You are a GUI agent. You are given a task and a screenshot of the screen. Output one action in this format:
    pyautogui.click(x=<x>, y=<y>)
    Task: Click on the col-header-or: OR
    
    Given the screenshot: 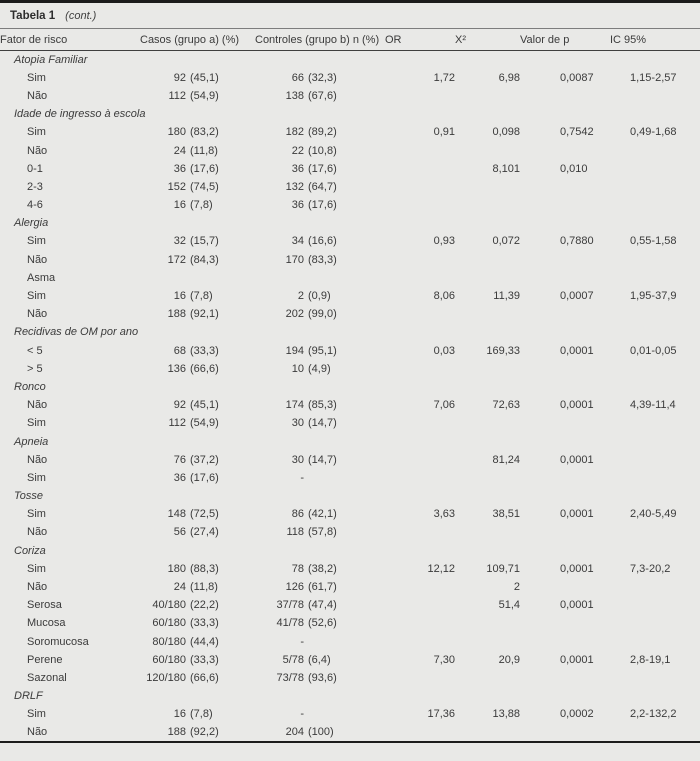 What is the action you would take?
    pyautogui.click(x=420, y=40)
    